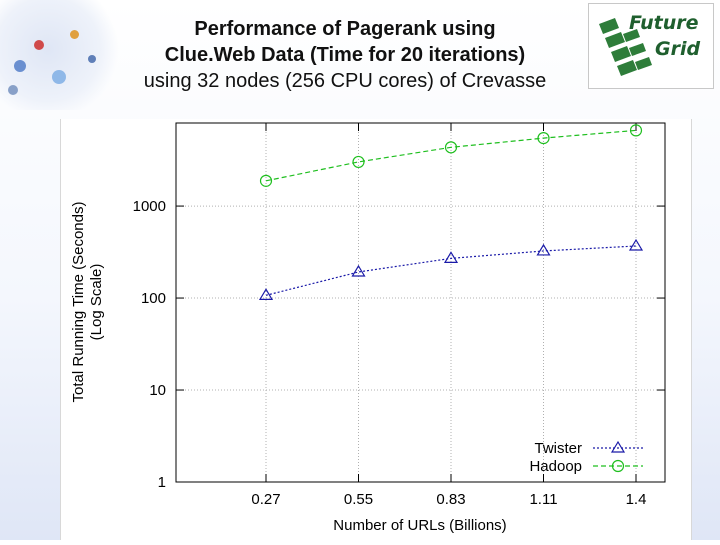 This screenshot has width=720, height=545. Describe the element at coordinates (555, 466) in the screenshot. I see `legend-label-hadoop: Hadoop` at that location.